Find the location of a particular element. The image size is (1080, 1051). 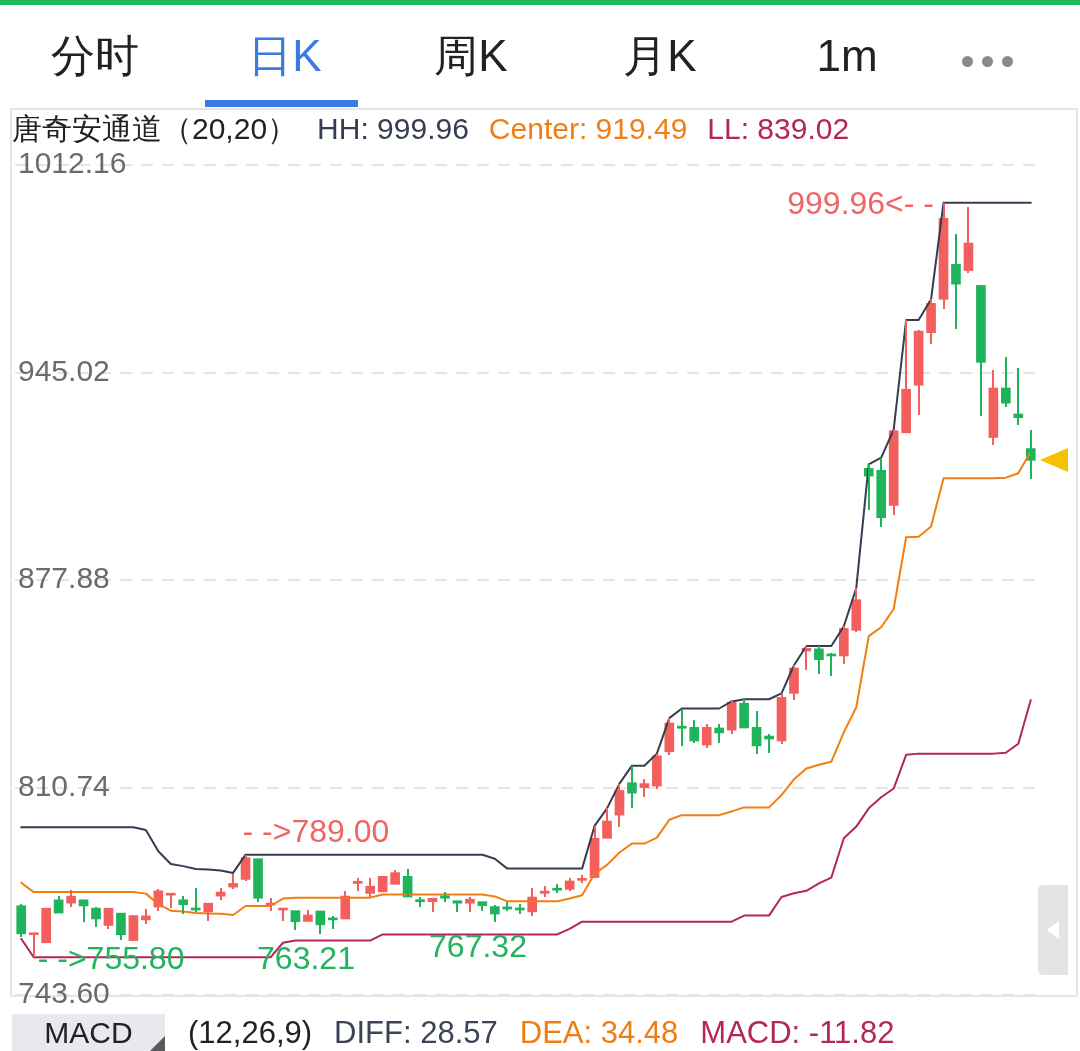

text: MACD: -11.82 is located at coordinates (797, 1032).